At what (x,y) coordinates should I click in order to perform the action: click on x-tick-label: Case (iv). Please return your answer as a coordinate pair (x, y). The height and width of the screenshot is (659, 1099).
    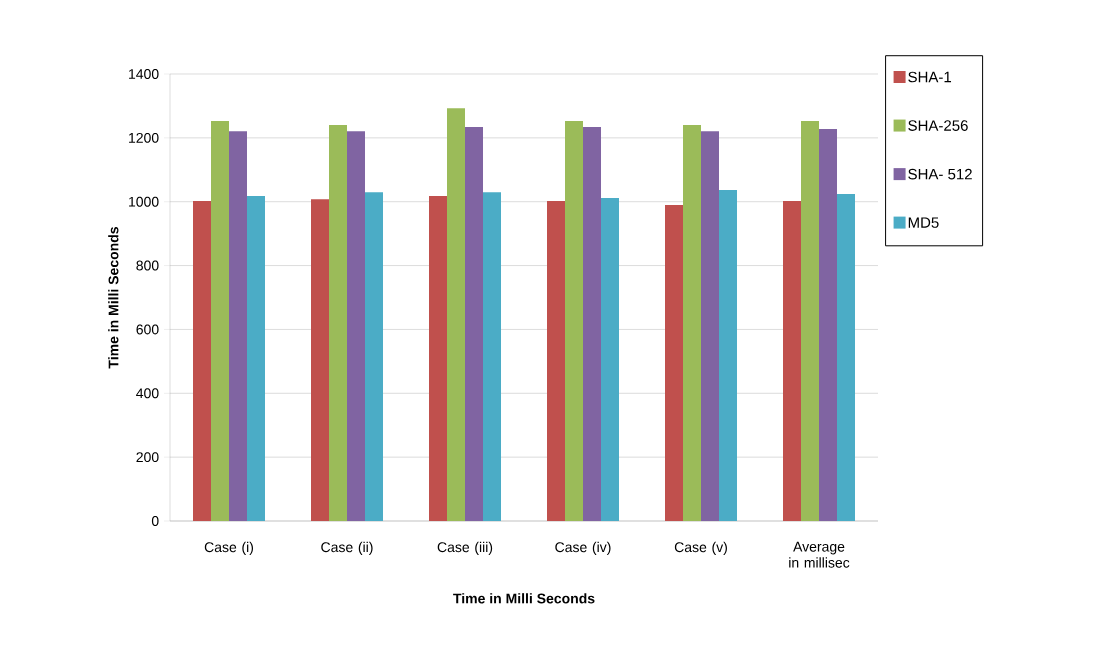
    Looking at the image, I should click on (583, 548).